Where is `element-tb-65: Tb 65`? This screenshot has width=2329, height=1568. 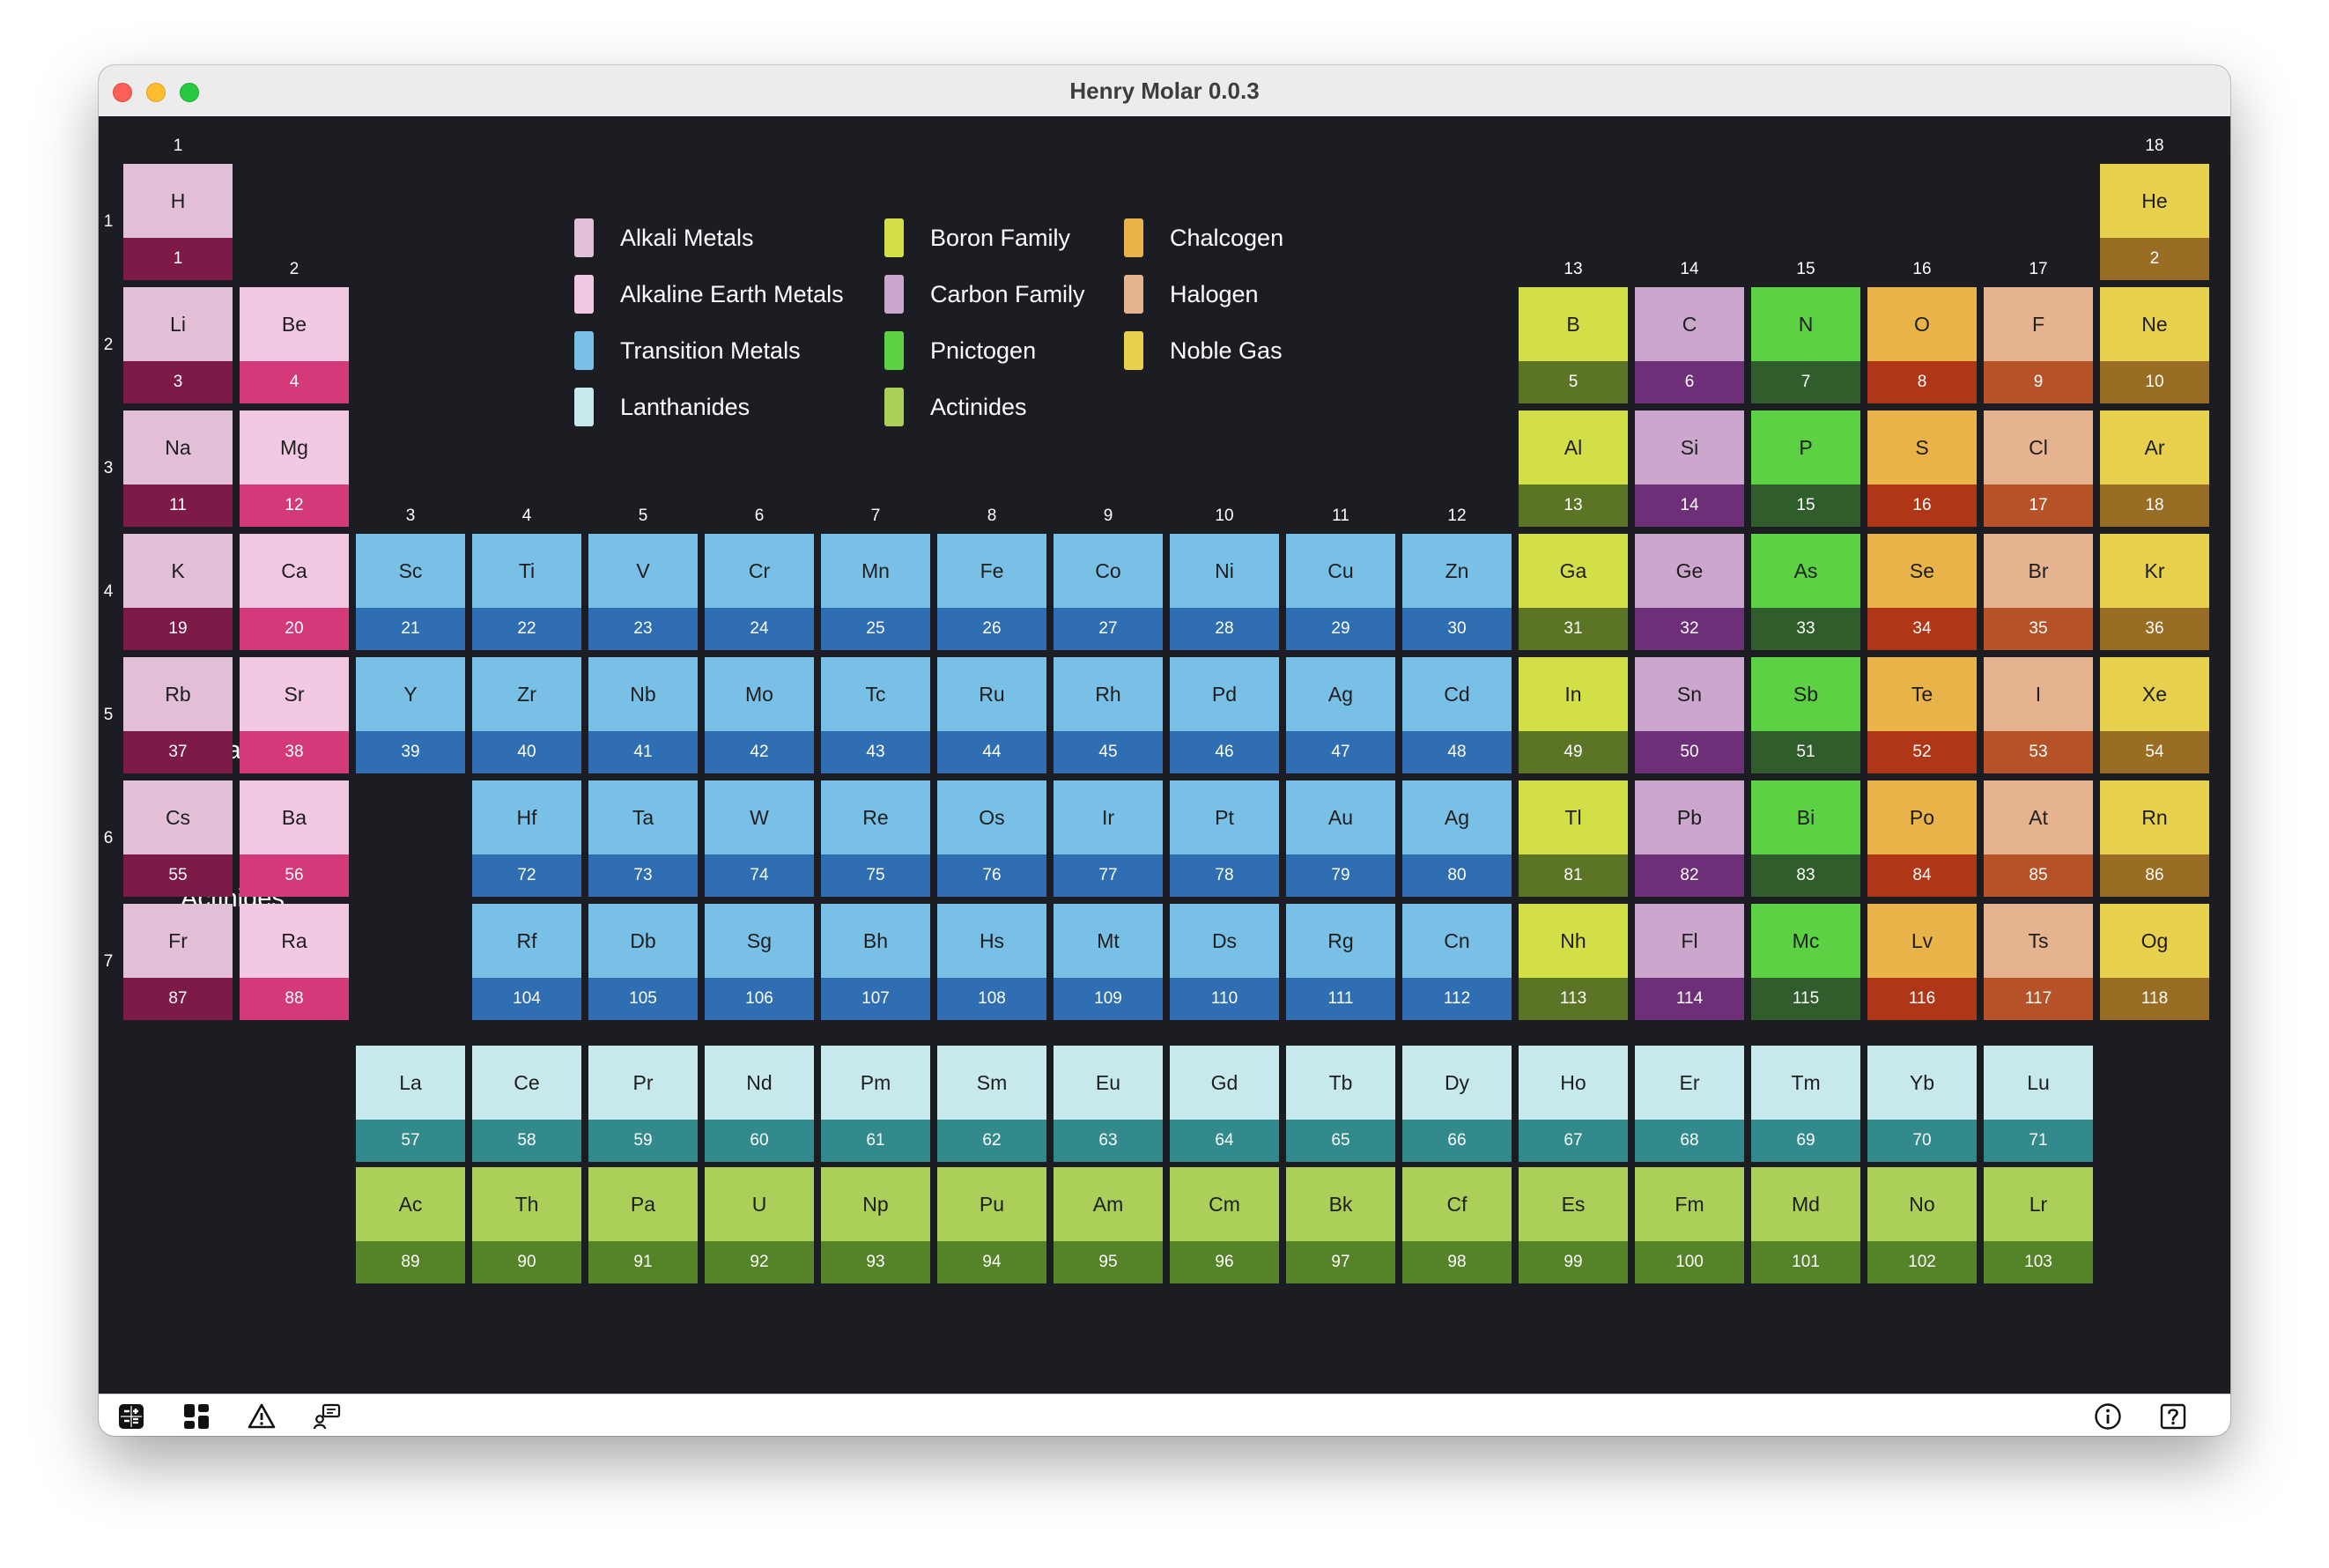 element-tb-65: Tb 65 is located at coordinates (1340, 1104).